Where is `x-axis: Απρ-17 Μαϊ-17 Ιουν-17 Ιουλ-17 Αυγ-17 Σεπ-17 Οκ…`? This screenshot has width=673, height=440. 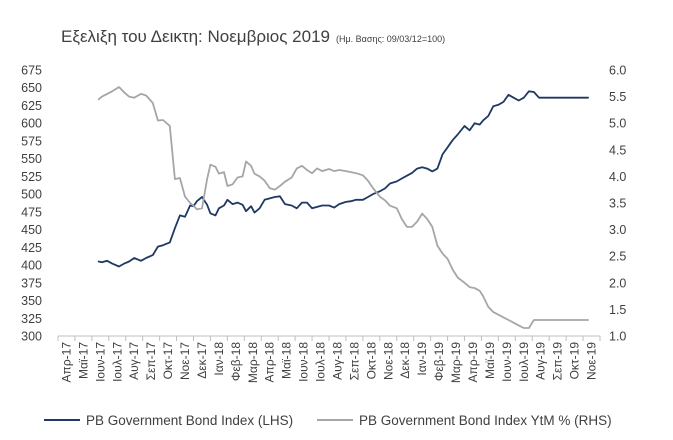
x-axis: Απρ-17 Μαϊ-17 Ιουν-17 Ιουλ-17 Αυγ-17 Σεπ-17 Οκ… is located at coordinates (329, 359).